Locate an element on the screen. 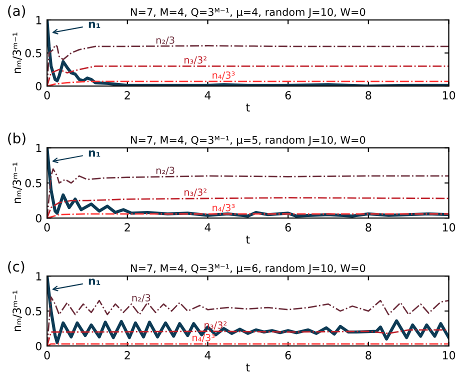 Image resolution: width=457 pixels, height=384 pixels. chart-title: N=7, M=4, Q=3ᴹ⁻¹, μ=5, random J=10, W=0 is located at coordinates (248, 141).